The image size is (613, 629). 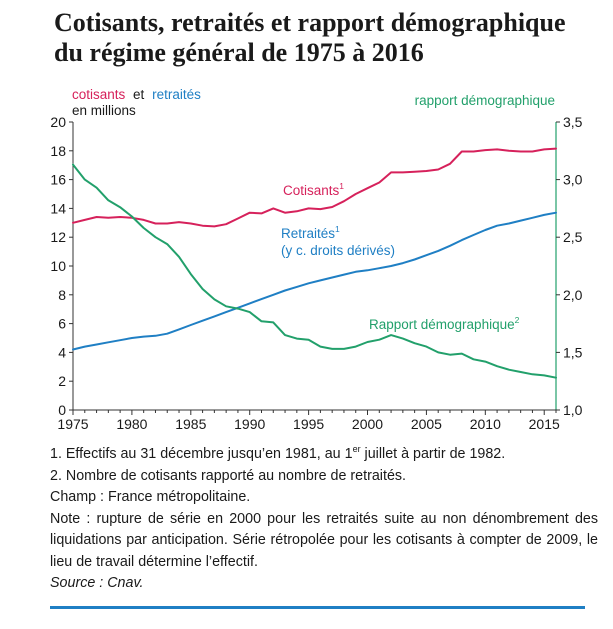 What do you see at coordinates (485, 424) in the screenshot?
I see `x-axis-tick-label: 2010` at bounding box center [485, 424].